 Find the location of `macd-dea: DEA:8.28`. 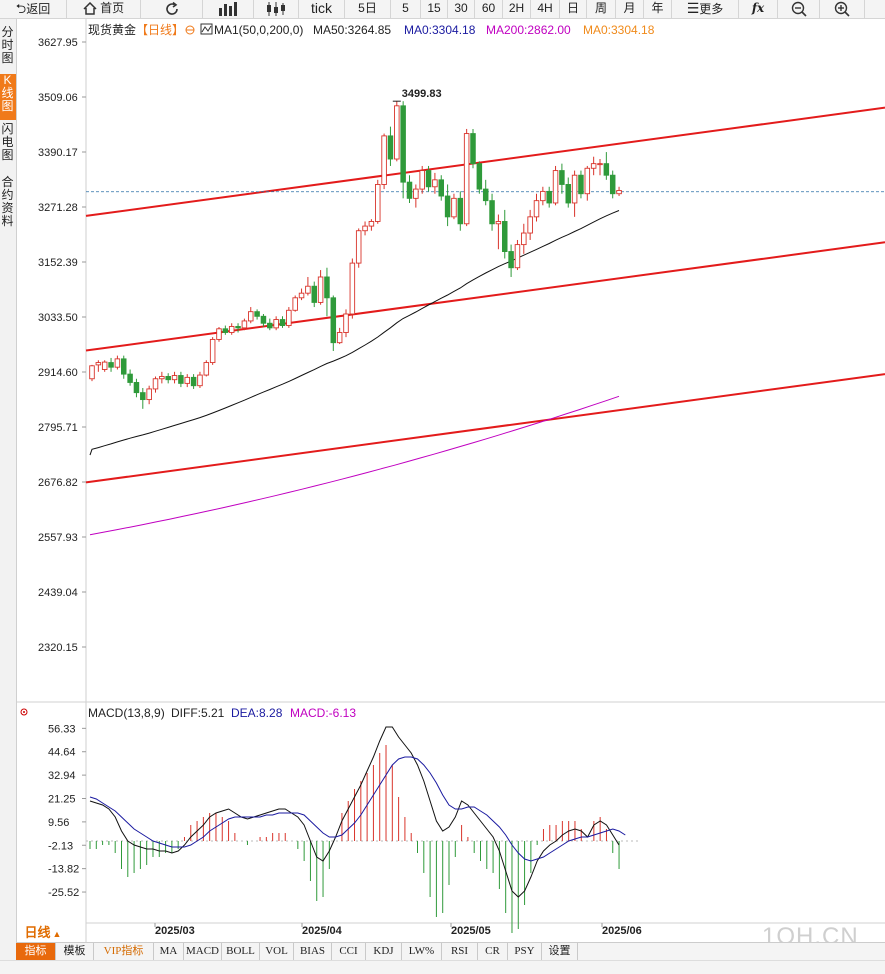

macd-dea: DEA:8.28 is located at coordinates (257, 713).